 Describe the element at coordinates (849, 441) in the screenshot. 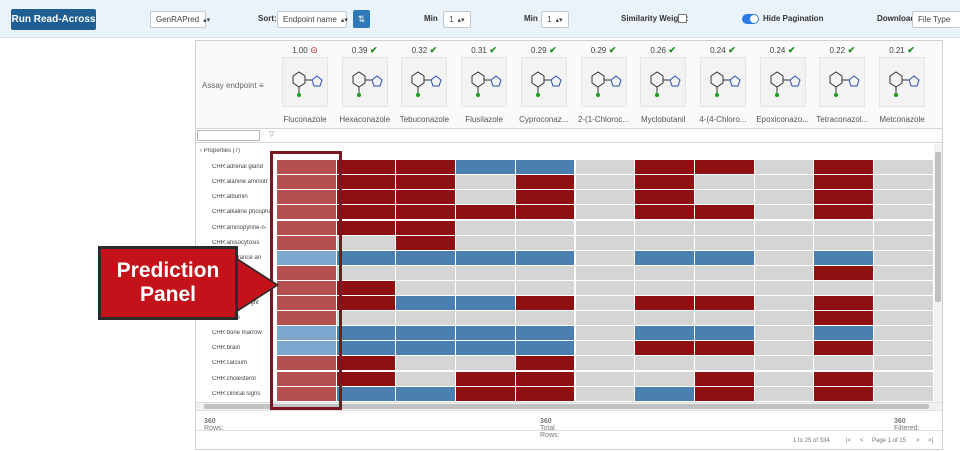

I see `first-page-icon: |<` at that location.